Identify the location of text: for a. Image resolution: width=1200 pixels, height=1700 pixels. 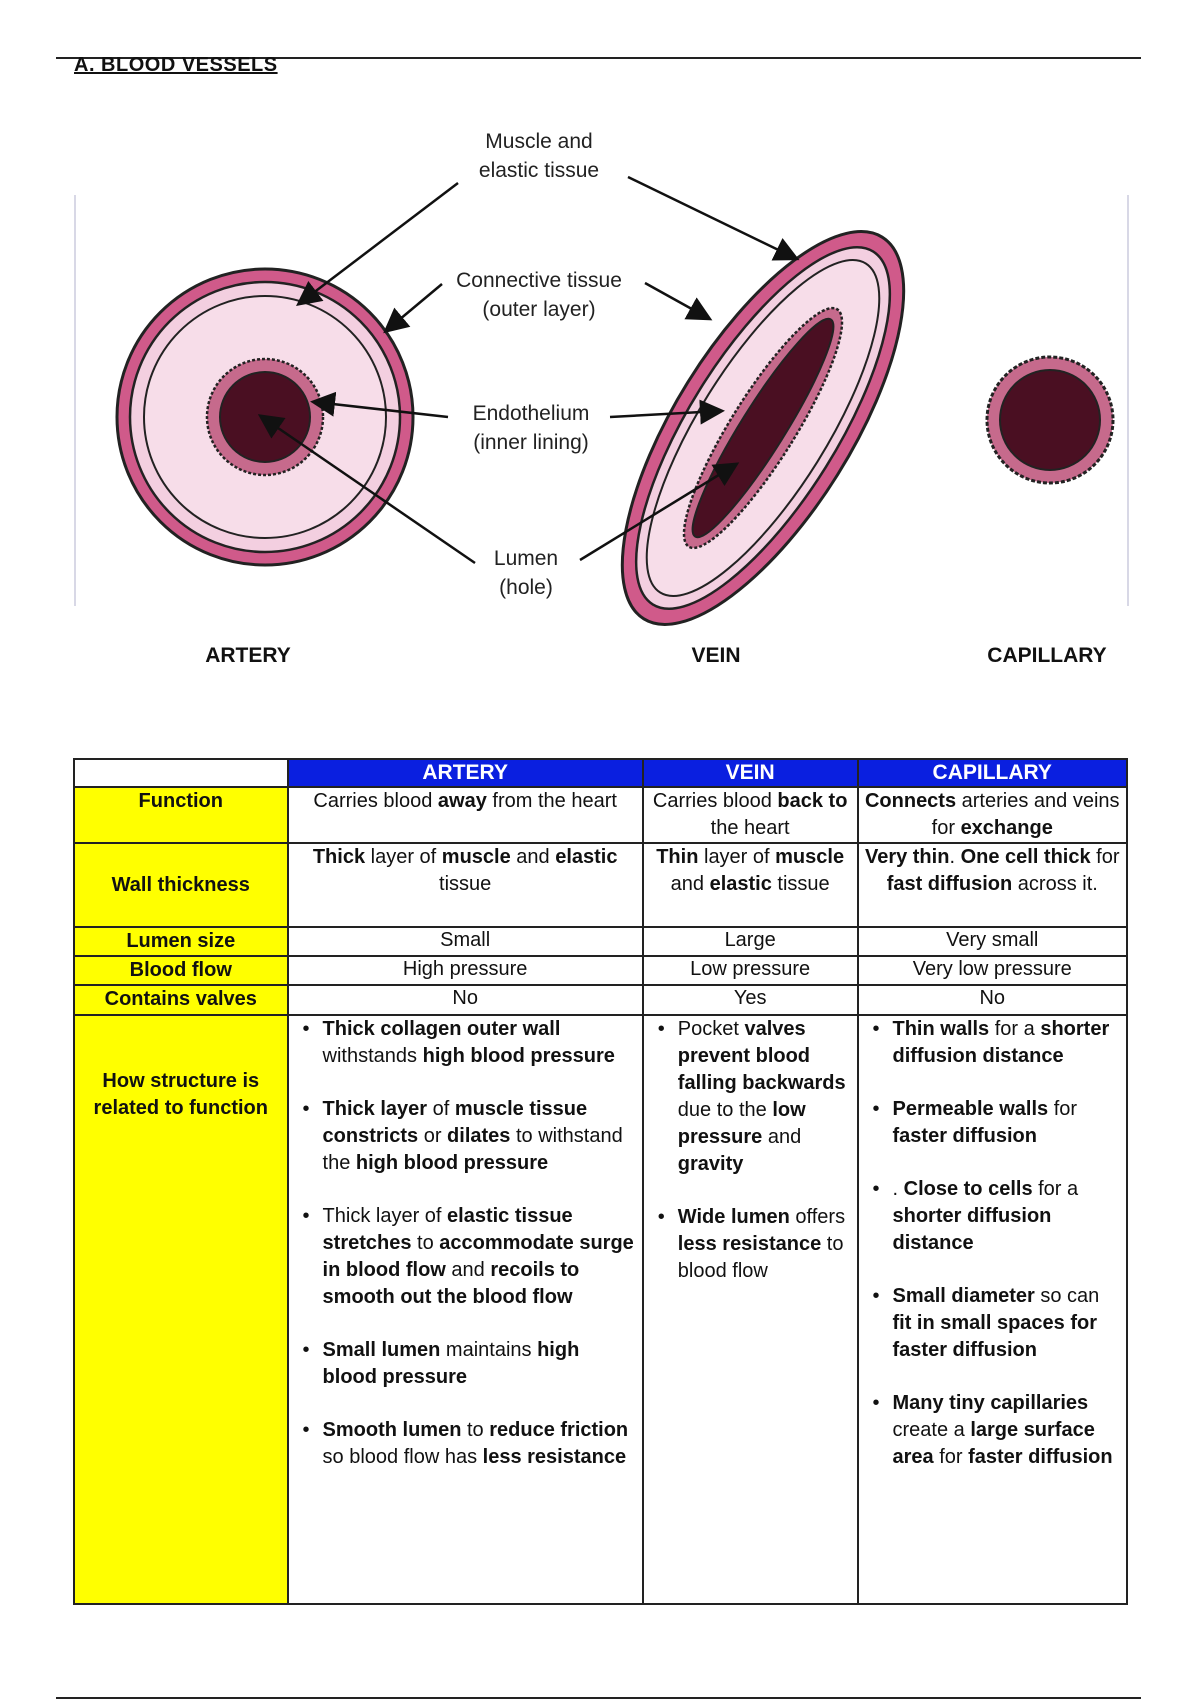
(1055, 1189).